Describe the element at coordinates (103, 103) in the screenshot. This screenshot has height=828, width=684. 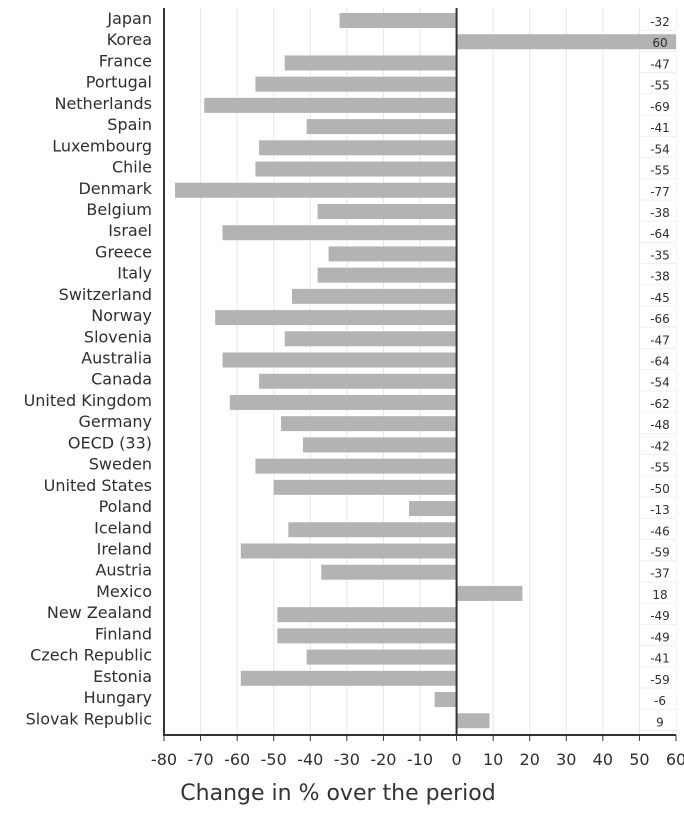
I see `category-label: Netherlands` at that location.